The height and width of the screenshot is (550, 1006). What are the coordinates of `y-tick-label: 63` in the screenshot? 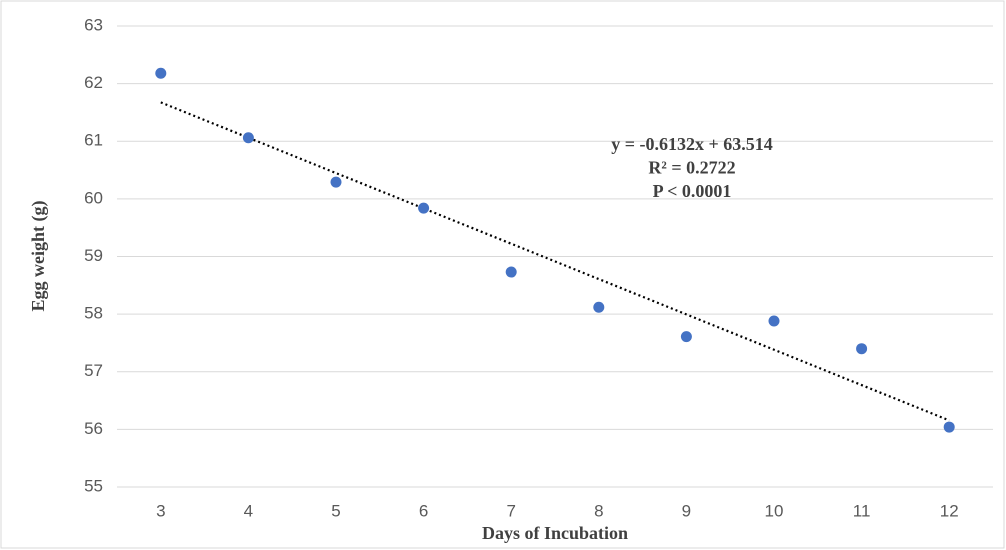 It's located at (93, 24).